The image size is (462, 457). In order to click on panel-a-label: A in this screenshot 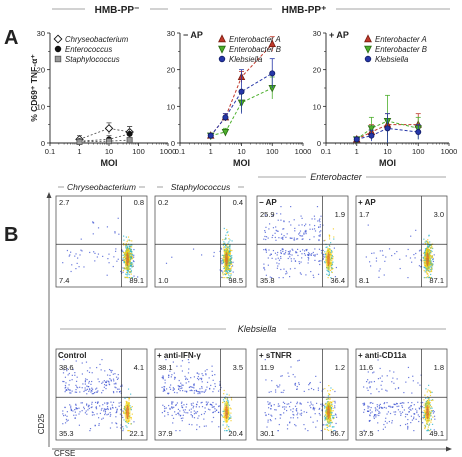, I will do `click(11, 38)`.